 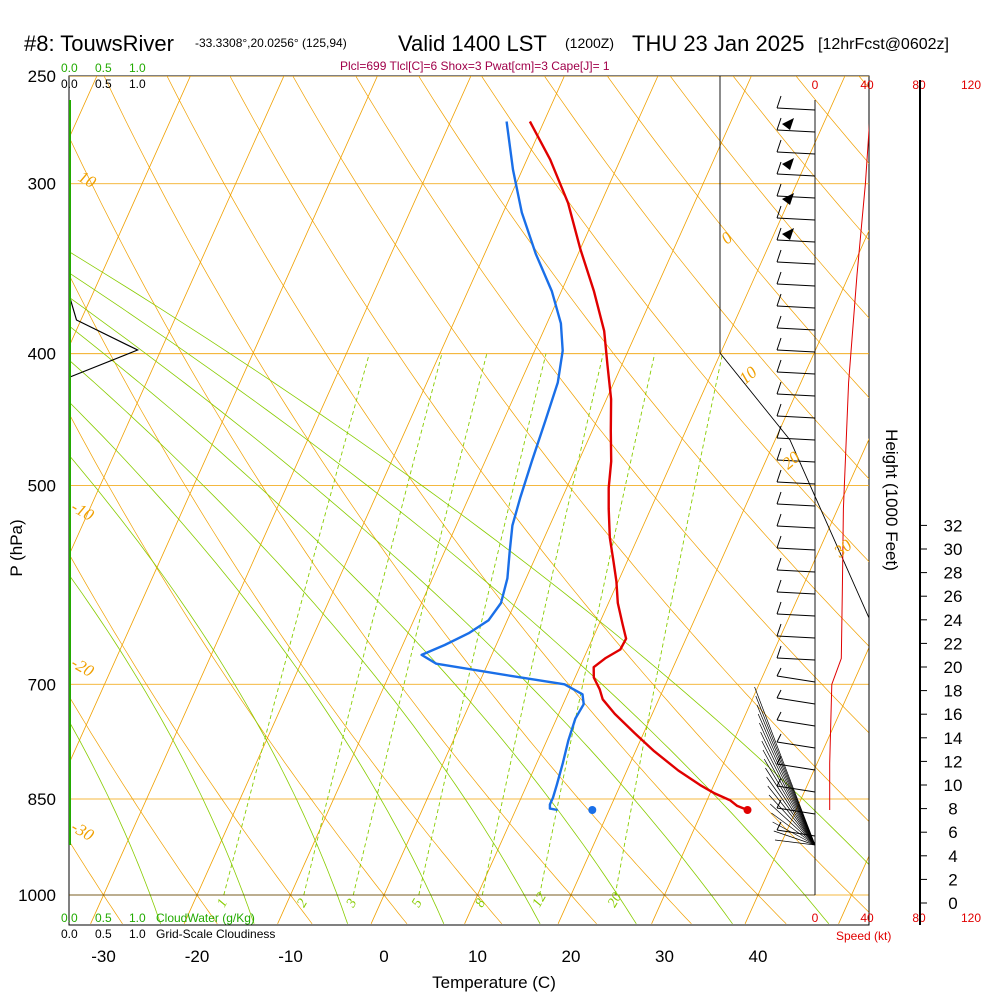 What do you see at coordinates (953, 596) in the screenshot?
I see `height-tick-label: 26` at bounding box center [953, 596].